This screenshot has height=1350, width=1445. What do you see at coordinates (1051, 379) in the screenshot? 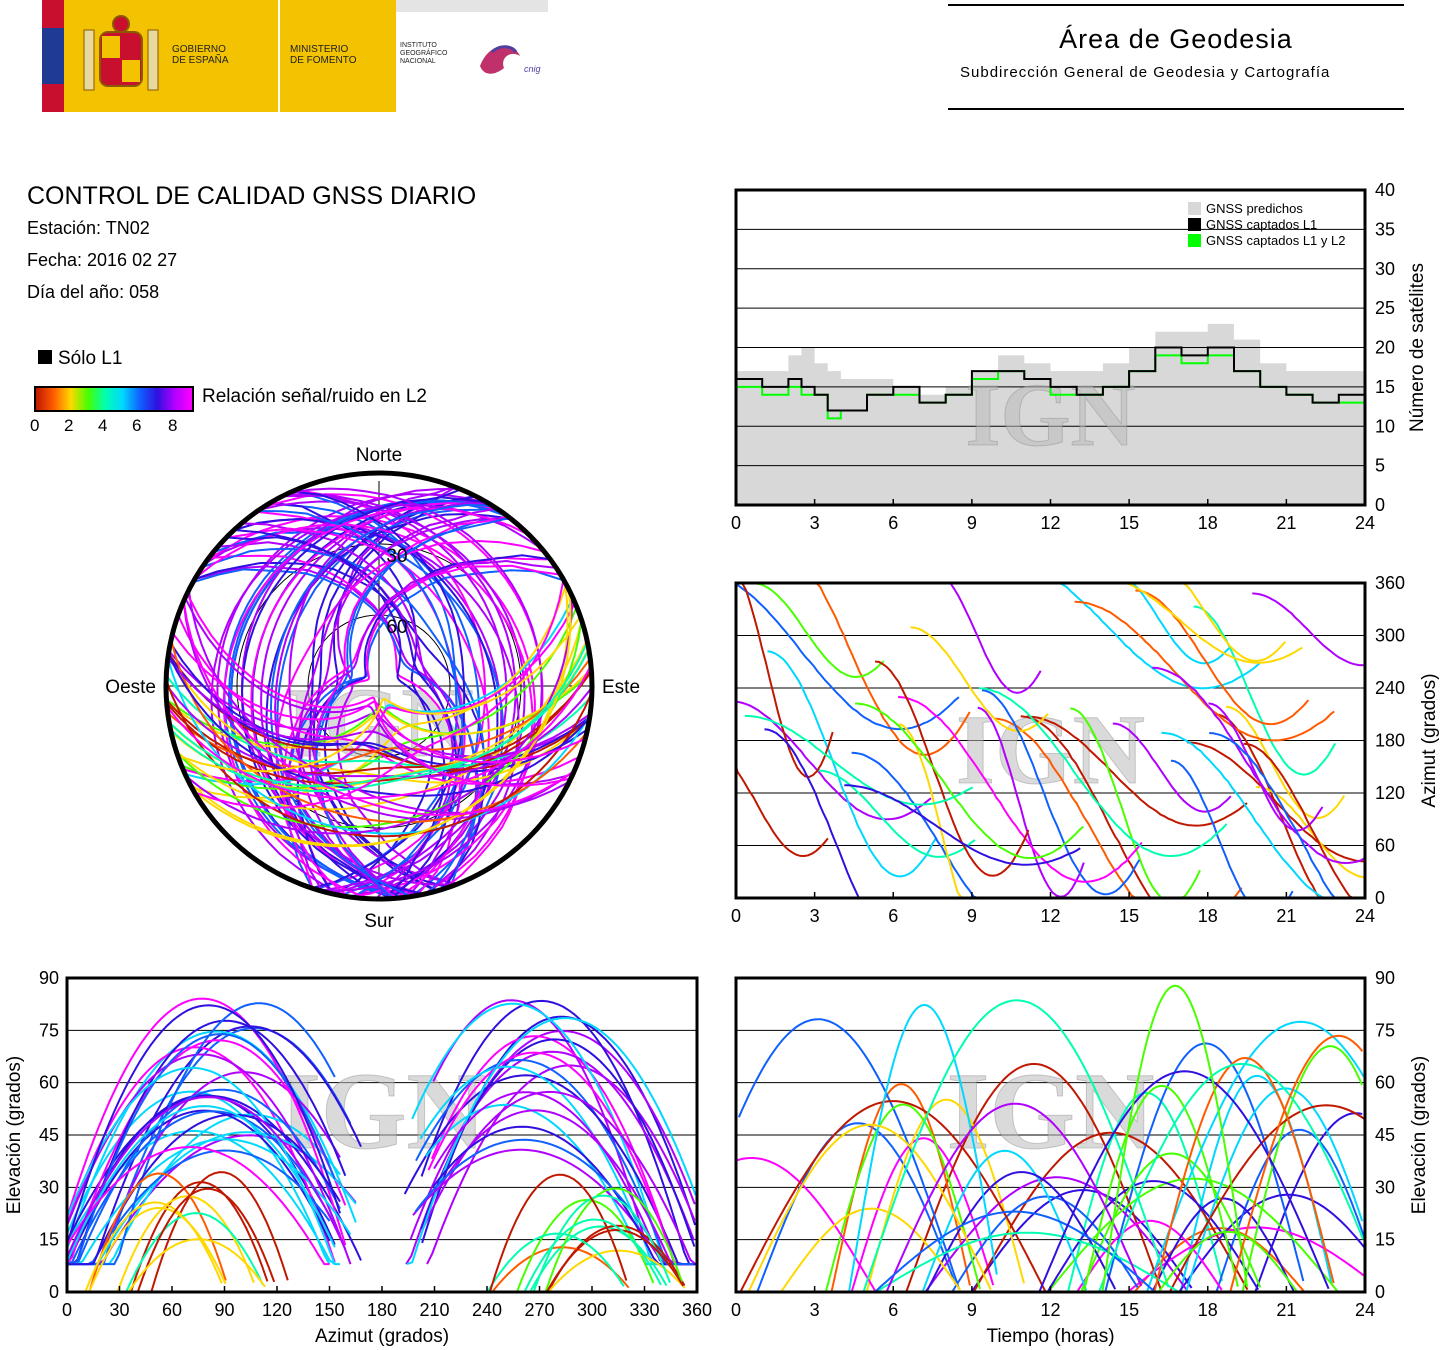
I see `series-line-GNSS-captados-L1` at bounding box center [1051, 379].